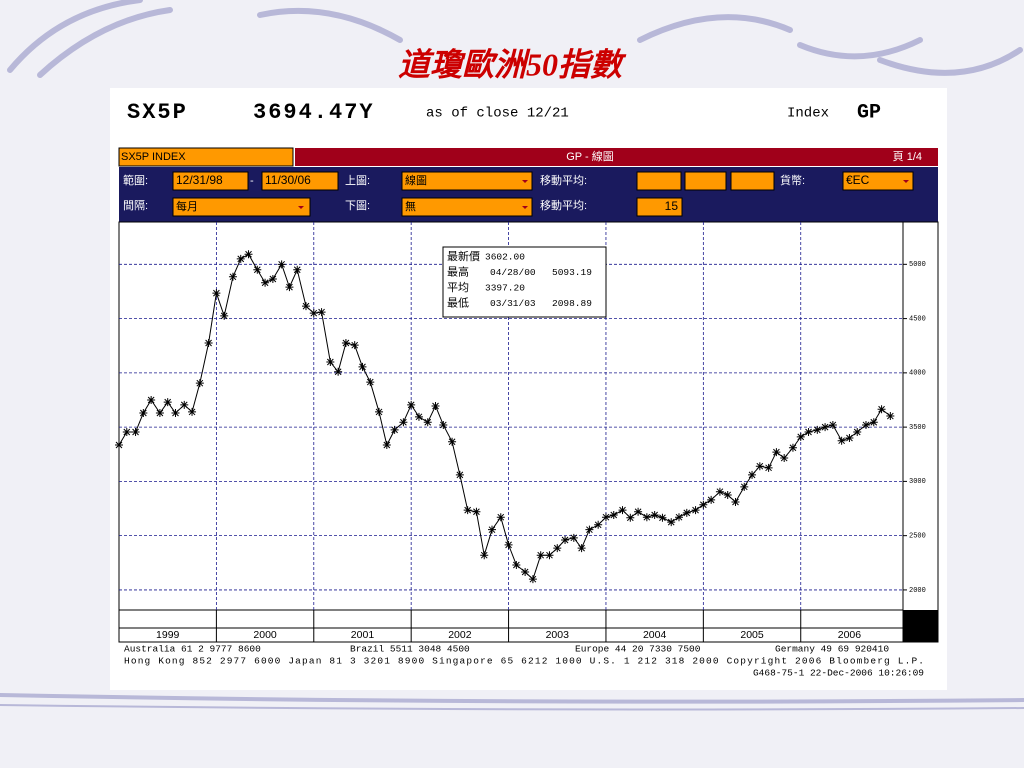 The image size is (1024, 768). What do you see at coordinates (314, 112) in the screenshot?
I see `price: 3694.47Y` at bounding box center [314, 112].